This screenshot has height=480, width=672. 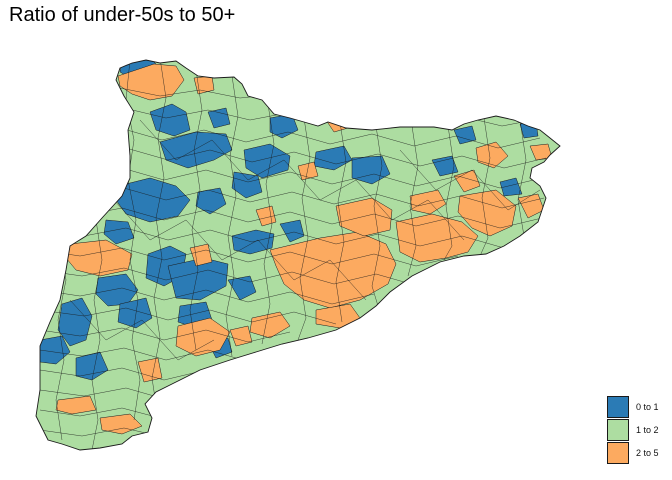 What do you see at coordinates (647, 453) in the screenshot?
I see `legend-label-2-to-5: 2 to 5` at bounding box center [647, 453].